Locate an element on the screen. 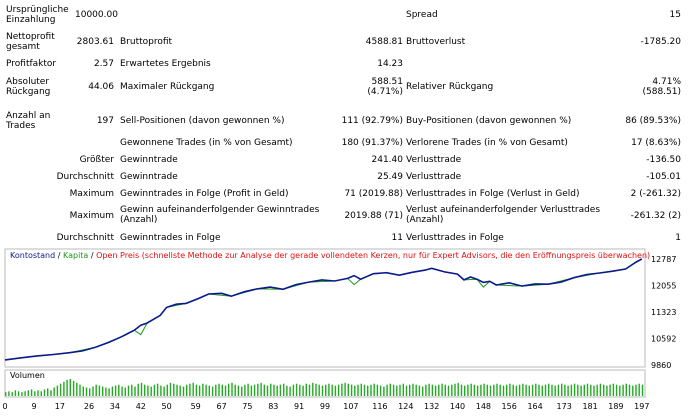 Image resolution: width=689 pixels, height=417 pixels. x-tick-label: 42 is located at coordinates (141, 406).